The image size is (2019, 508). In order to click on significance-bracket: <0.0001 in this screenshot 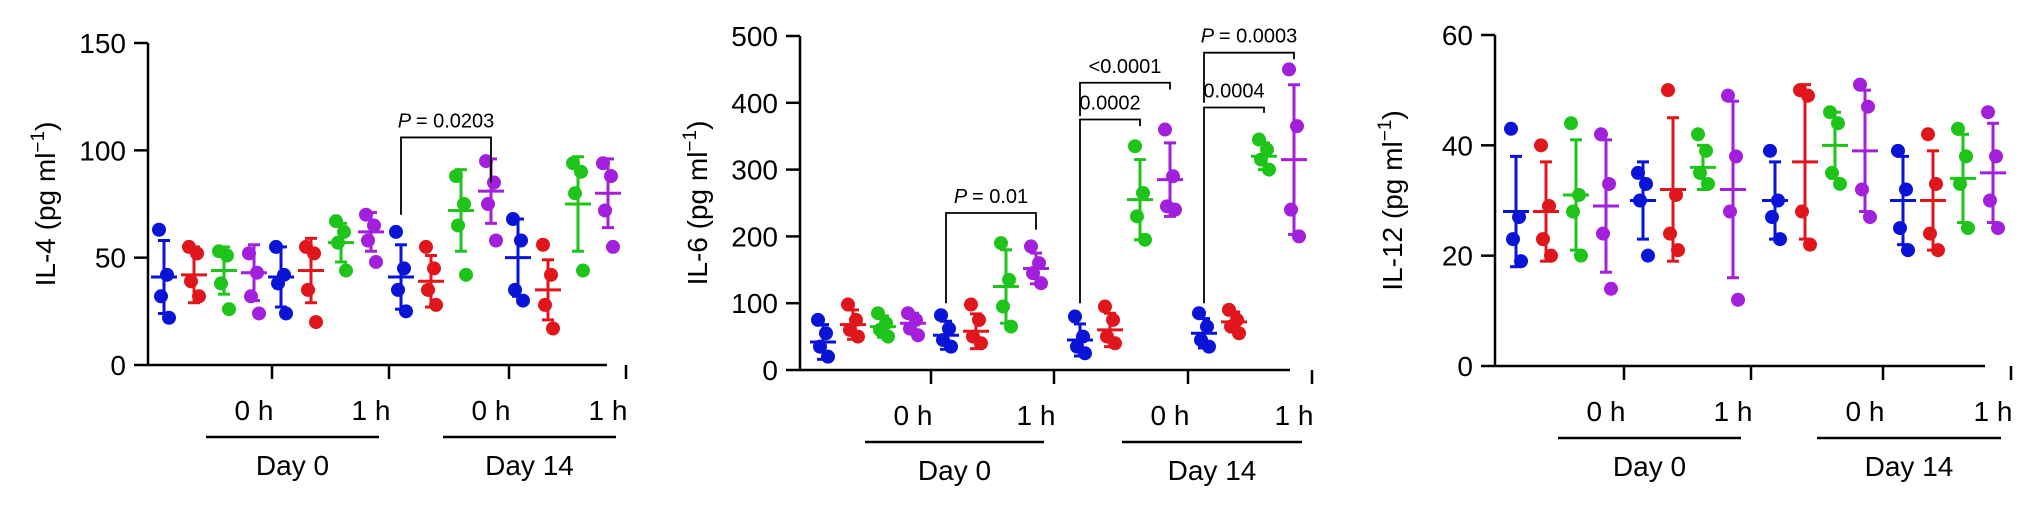, I will do `click(1125, 86)`.